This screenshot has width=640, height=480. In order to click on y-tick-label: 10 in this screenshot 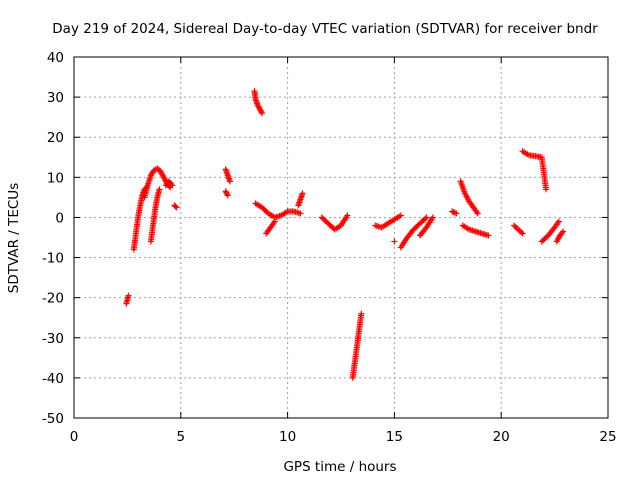, I will do `click(55, 178)`.